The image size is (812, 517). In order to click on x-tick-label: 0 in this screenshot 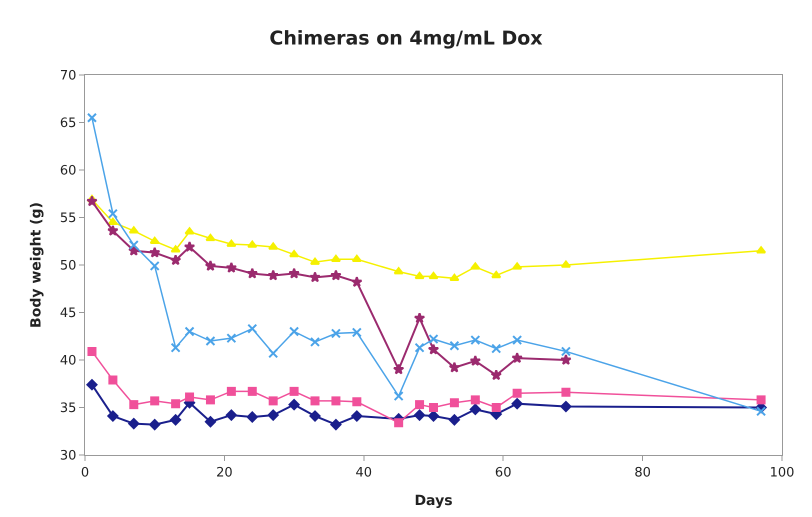, I will do `click(85, 473)`.